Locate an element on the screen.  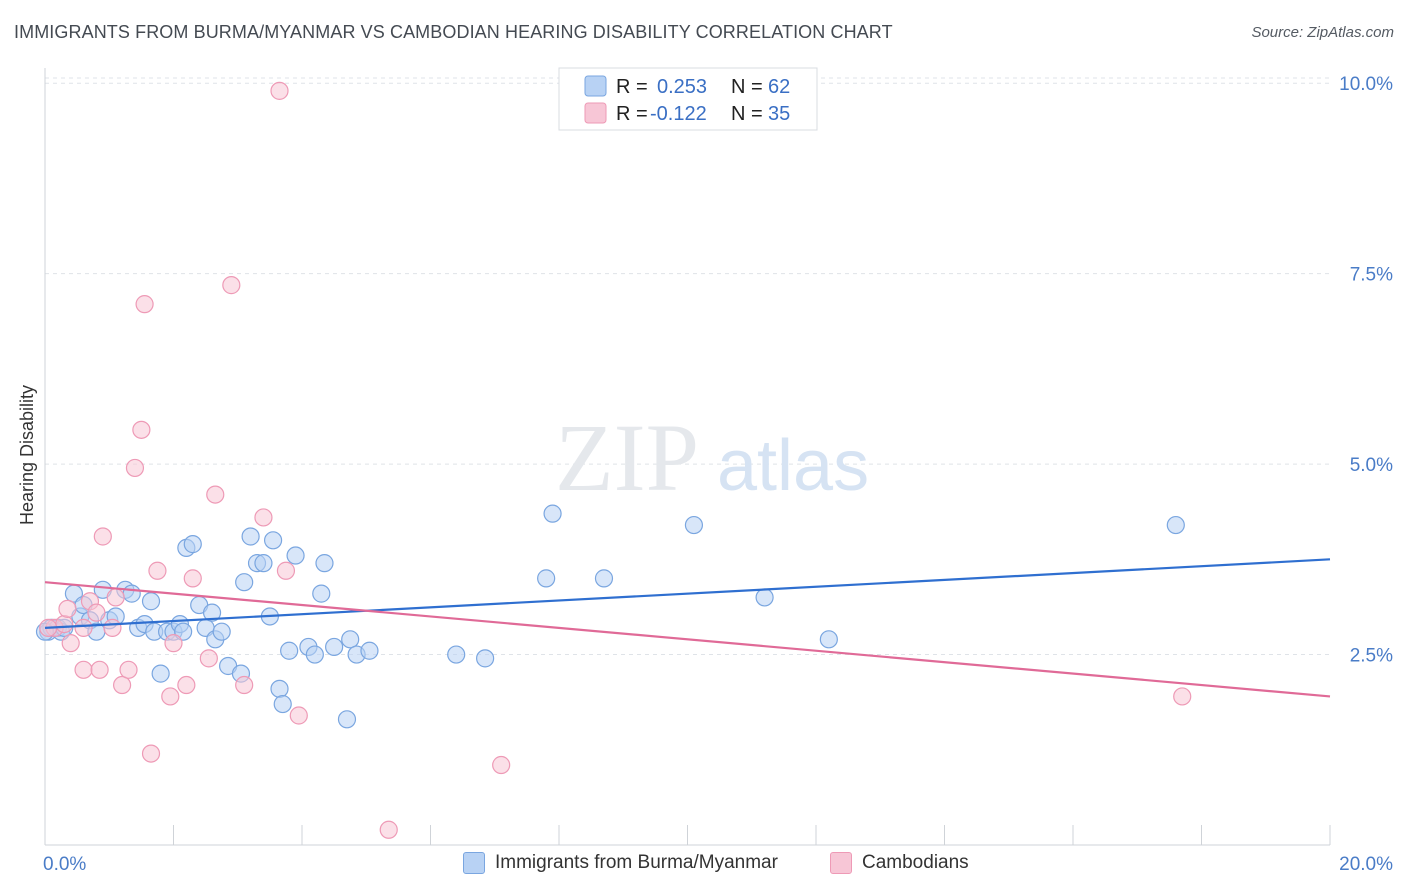
series-legend: Immigrants from Burma/Myanmar Cambodians is located at coordinates (703, 863).